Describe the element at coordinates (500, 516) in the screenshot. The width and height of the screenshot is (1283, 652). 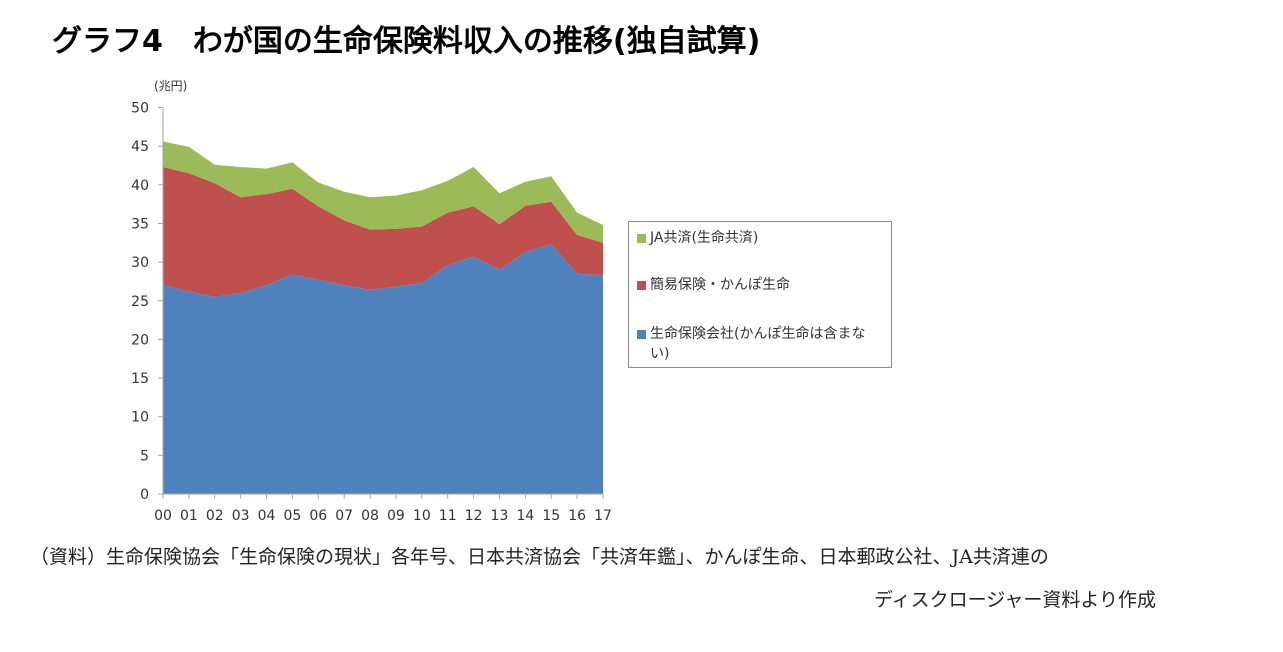
I see `x-tick-label: 13` at that location.